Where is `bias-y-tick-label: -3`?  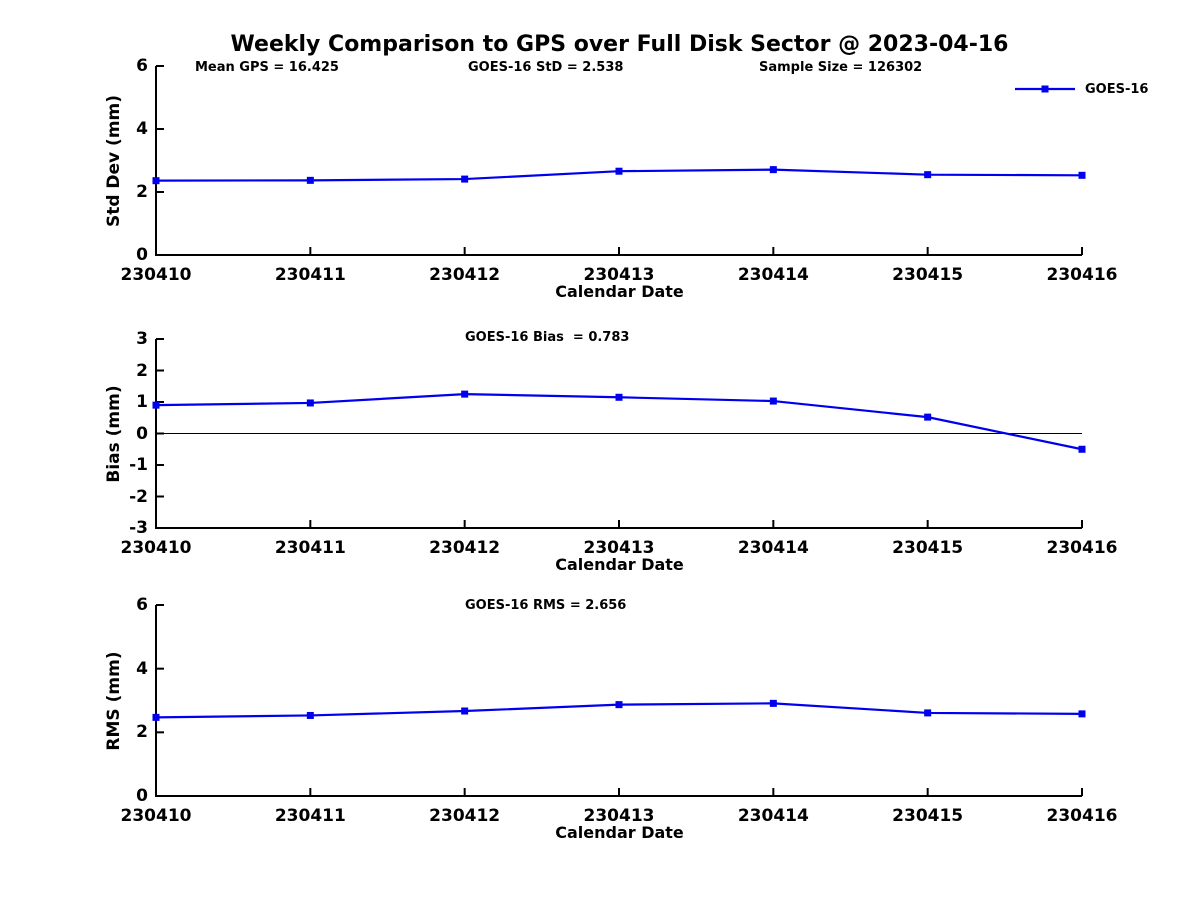 bias-y-tick-label: -3 is located at coordinates (138, 528).